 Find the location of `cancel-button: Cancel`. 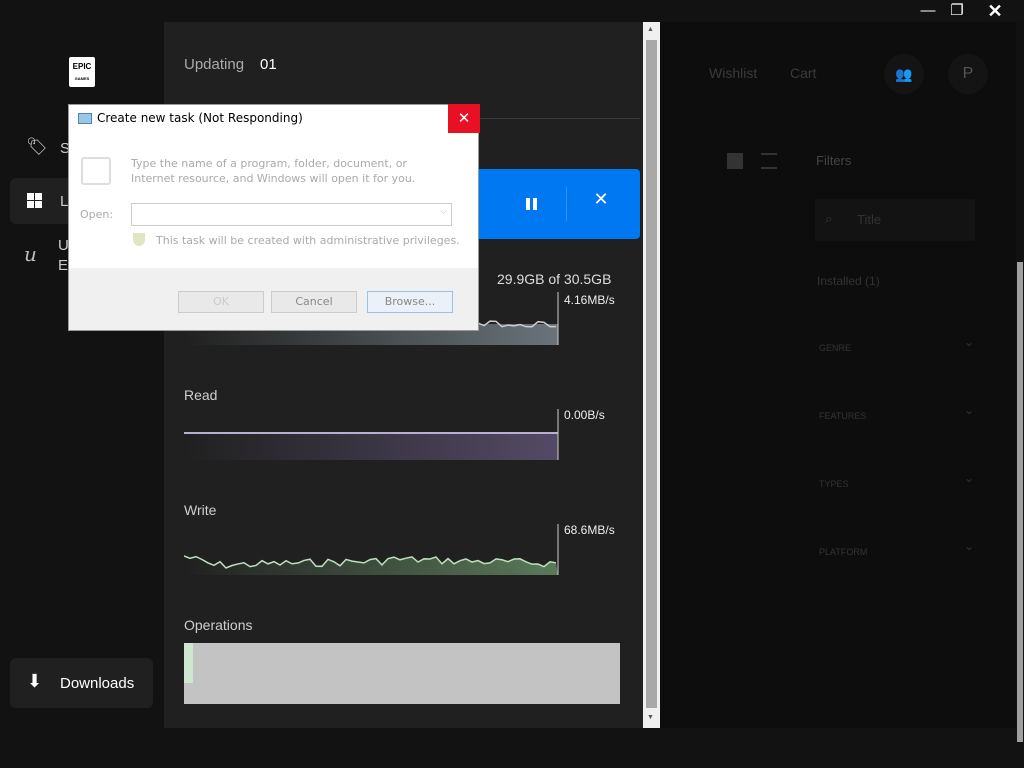

cancel-button: Cancel is located at coordinates (314, 302).